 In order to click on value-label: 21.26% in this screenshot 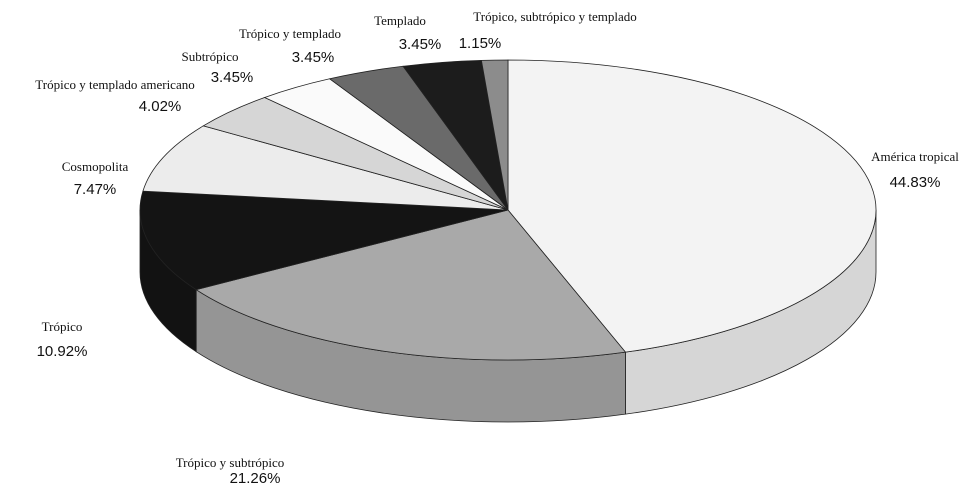, I will do `click(255, 478)`.